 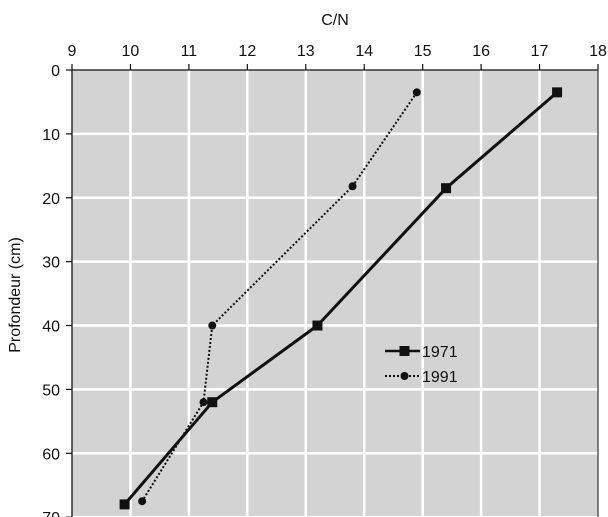 I want to click on x-axis-title: C/N, so click(x=335, y=20).